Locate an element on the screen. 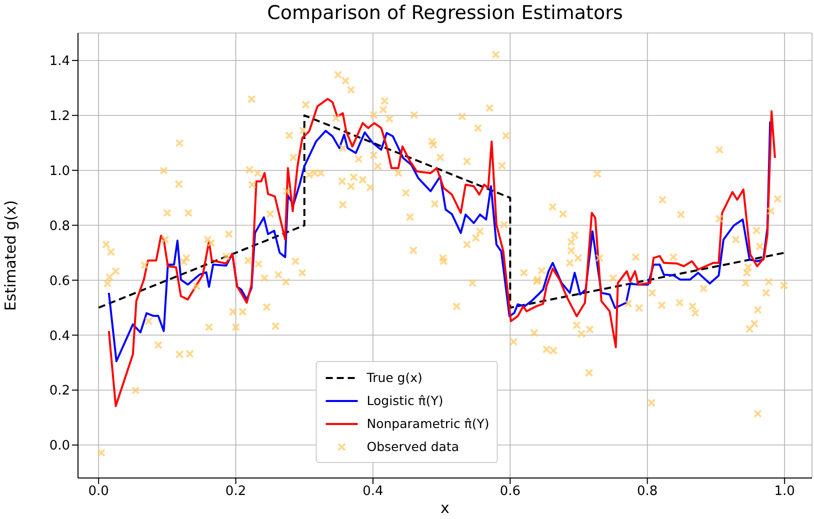 This screenshot has width=814, height=519. y-tick-label: 0.2 is located at coordinates (59, 391).